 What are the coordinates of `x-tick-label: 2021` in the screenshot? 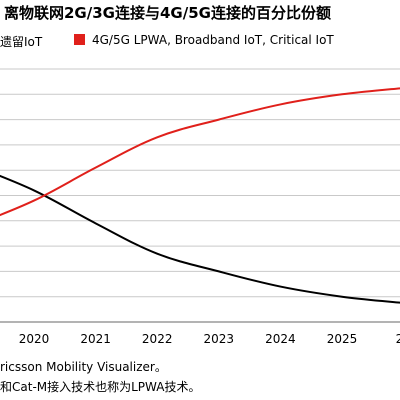 It's located at (95, 339).